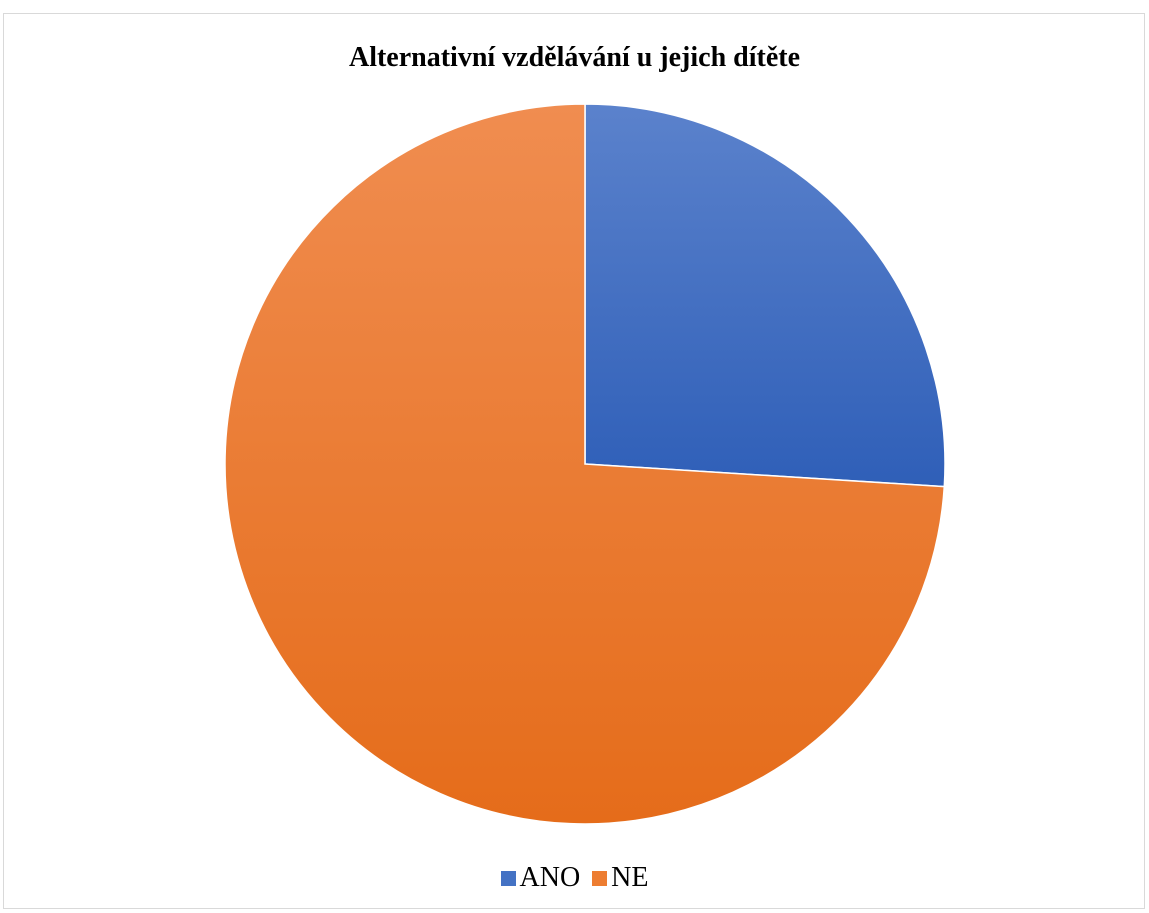 The width and height of the screenshot is (1149, 913). What do you see at coordinates (574, 57) in the screenshot?
I see `chart-title: Alternativní vzdělávání u jejich dítěte` at bounding box center [574, 57].